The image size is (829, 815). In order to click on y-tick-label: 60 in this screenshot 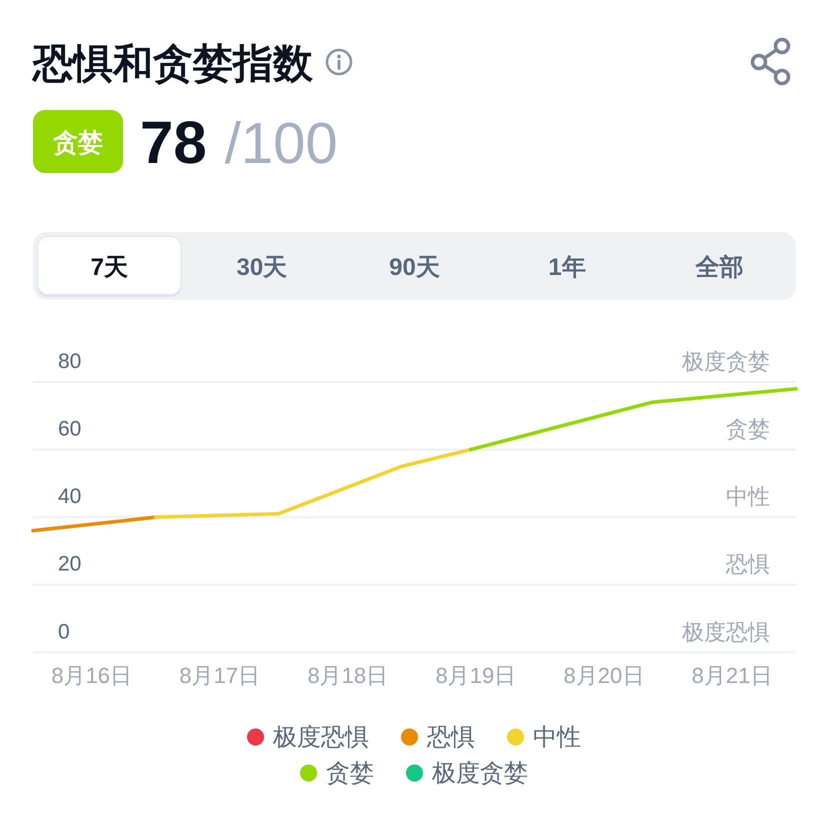, I will do `click(70, 429)`.